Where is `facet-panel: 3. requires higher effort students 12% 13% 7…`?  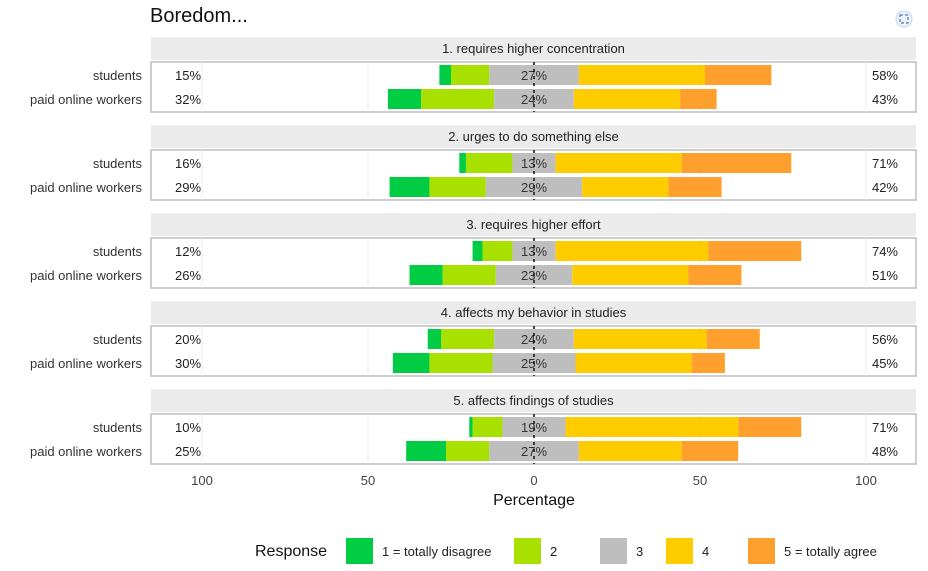 facet-panel: 3. requires higher effort students 12% 13% 7… is located at coordinates (473, 251).